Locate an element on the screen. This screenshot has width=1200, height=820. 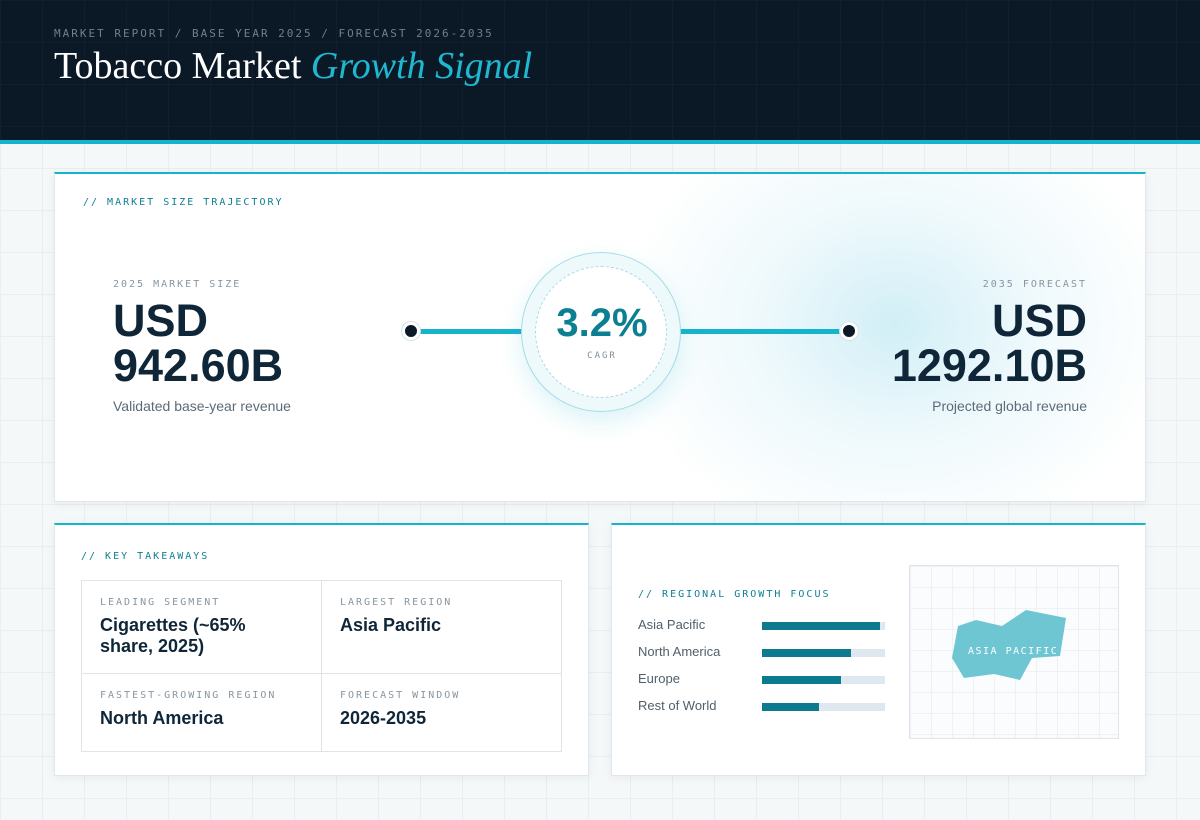
takeaway-label: FASTEST-GROWING REGION is located at coordinates (188, 695).